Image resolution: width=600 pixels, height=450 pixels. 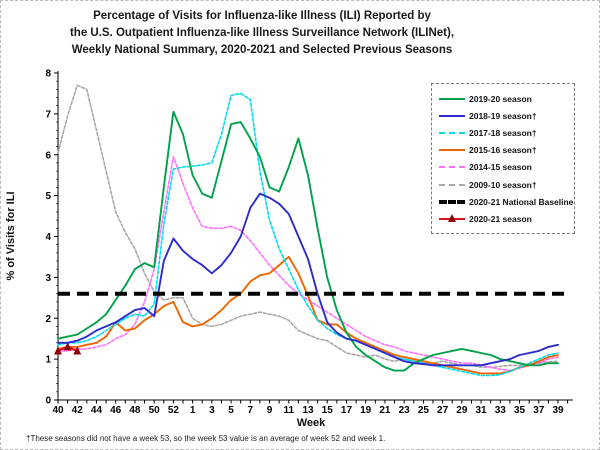 What do you see at coordinates (366, 410) in the screenshot?
I see `x-tick-label: 19` at bounding box center [366, 410].